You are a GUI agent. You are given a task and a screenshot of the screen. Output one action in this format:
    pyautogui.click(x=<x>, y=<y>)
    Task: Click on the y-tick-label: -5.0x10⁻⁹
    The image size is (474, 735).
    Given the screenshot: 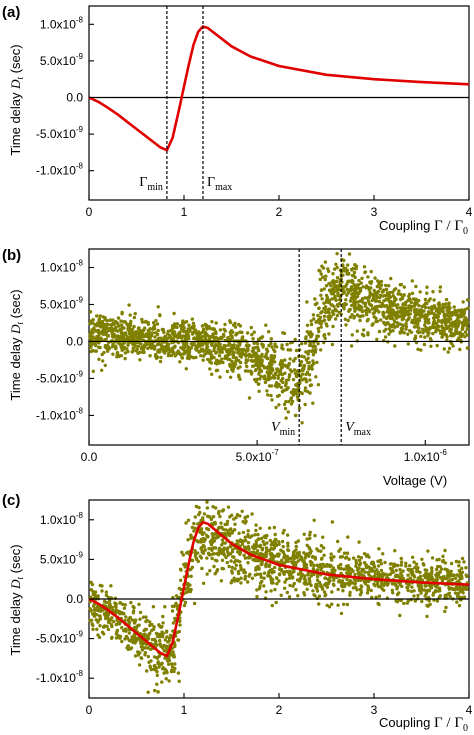 What is the action you would take?
    pyautogui.click(x=60, y=377)
    